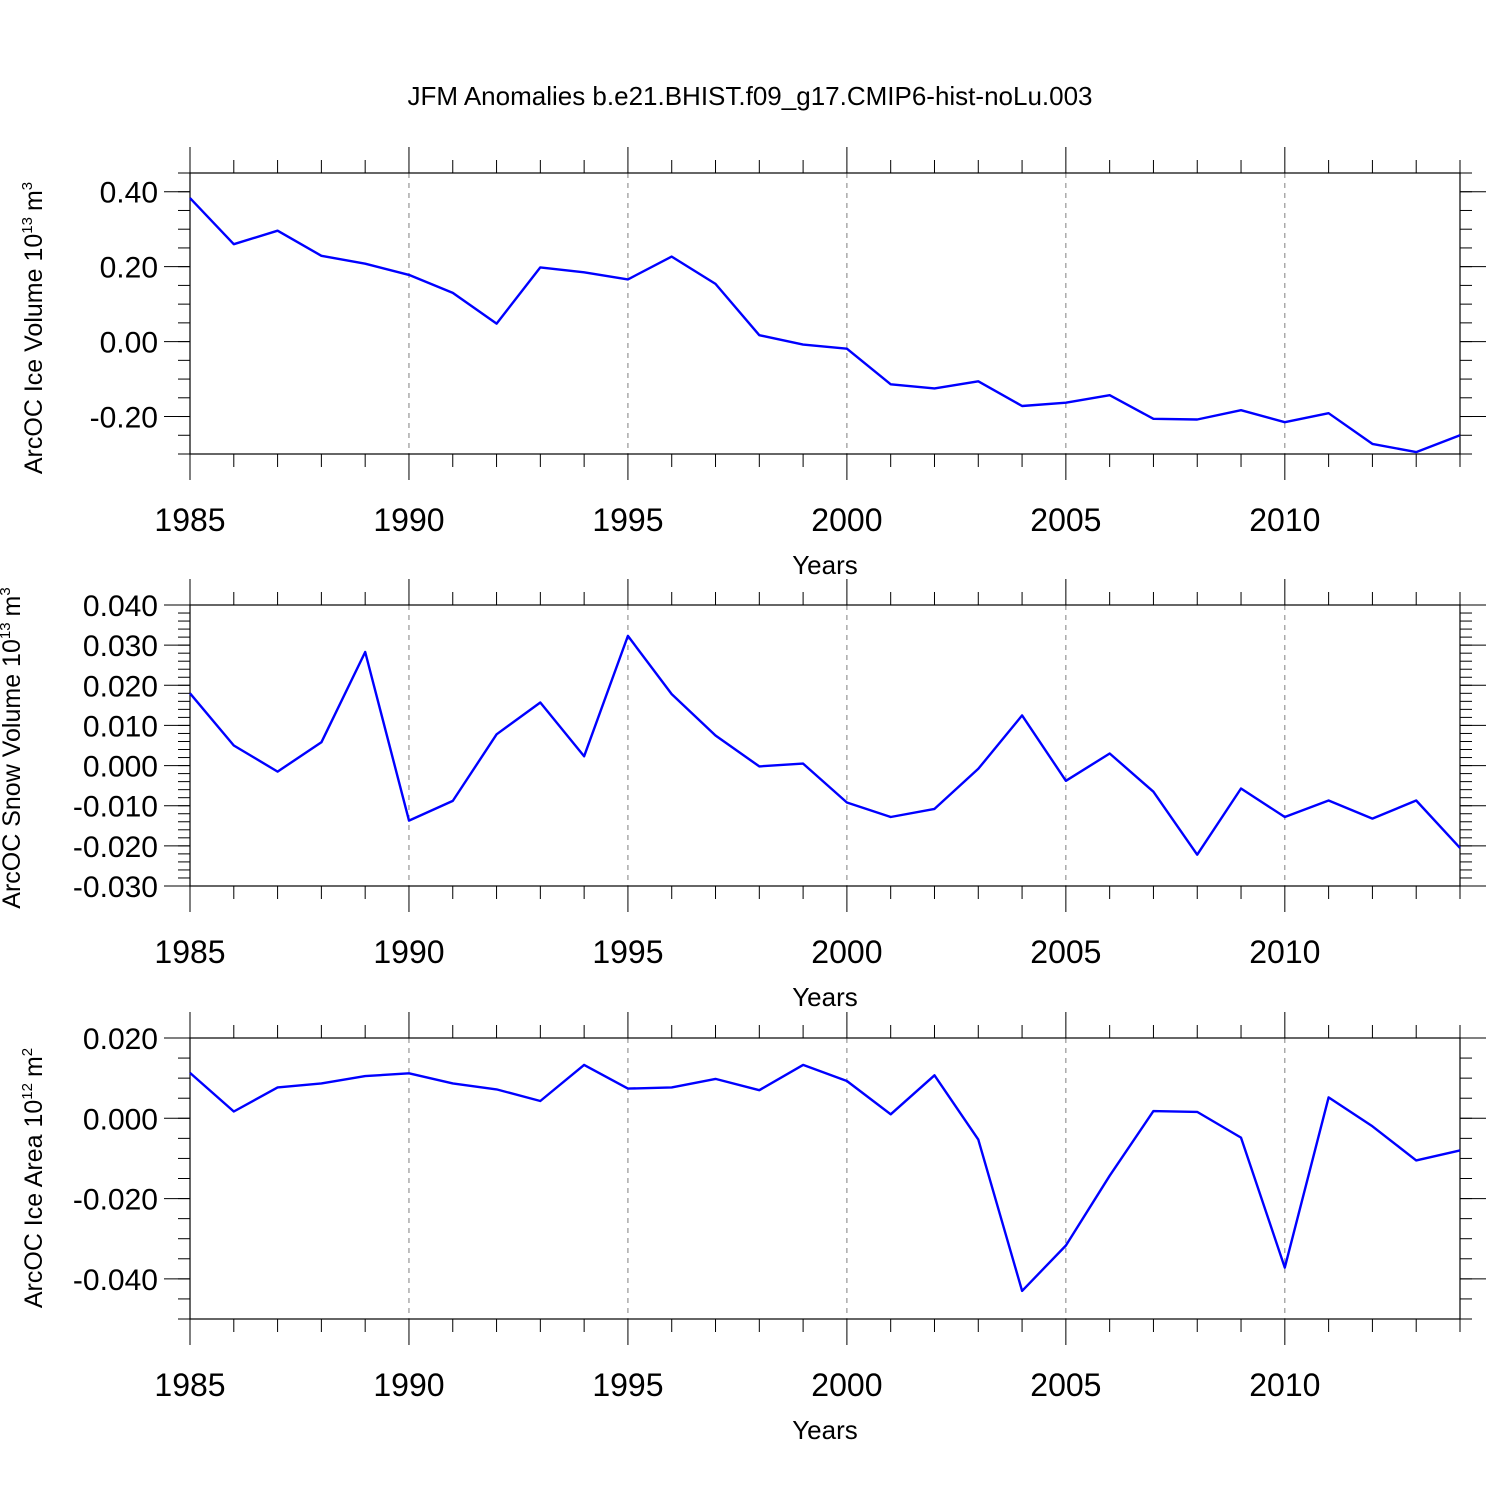 The width and height of the screenshot is (1500, 1500). Describe the element at coordinates (1065, 520) in the screenshot. I see `ice-volume-x-tick-label: 2005` at that location.